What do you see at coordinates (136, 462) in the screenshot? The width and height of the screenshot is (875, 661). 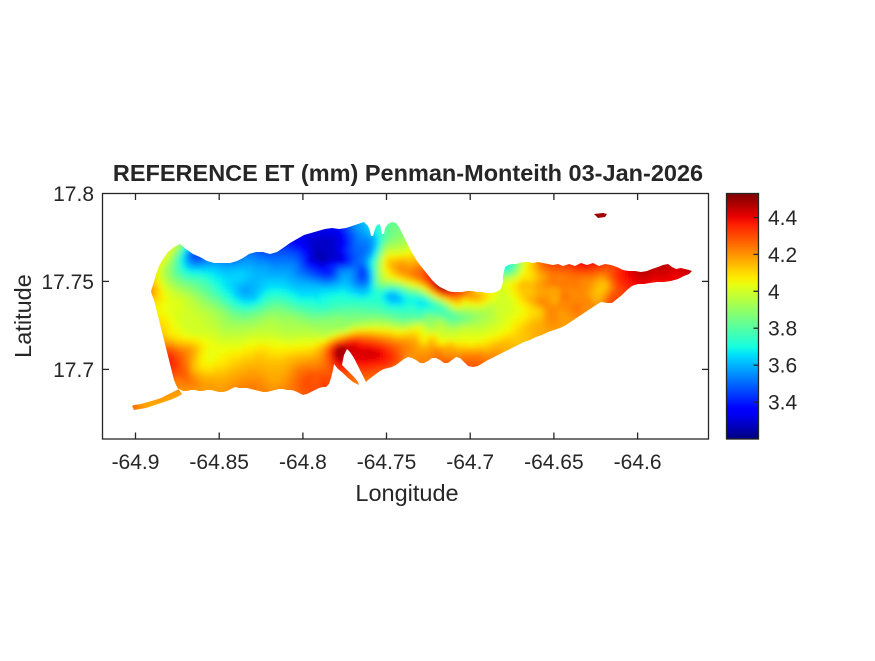 I see `svg-text: -64.9` at bounding box center [136, 462].